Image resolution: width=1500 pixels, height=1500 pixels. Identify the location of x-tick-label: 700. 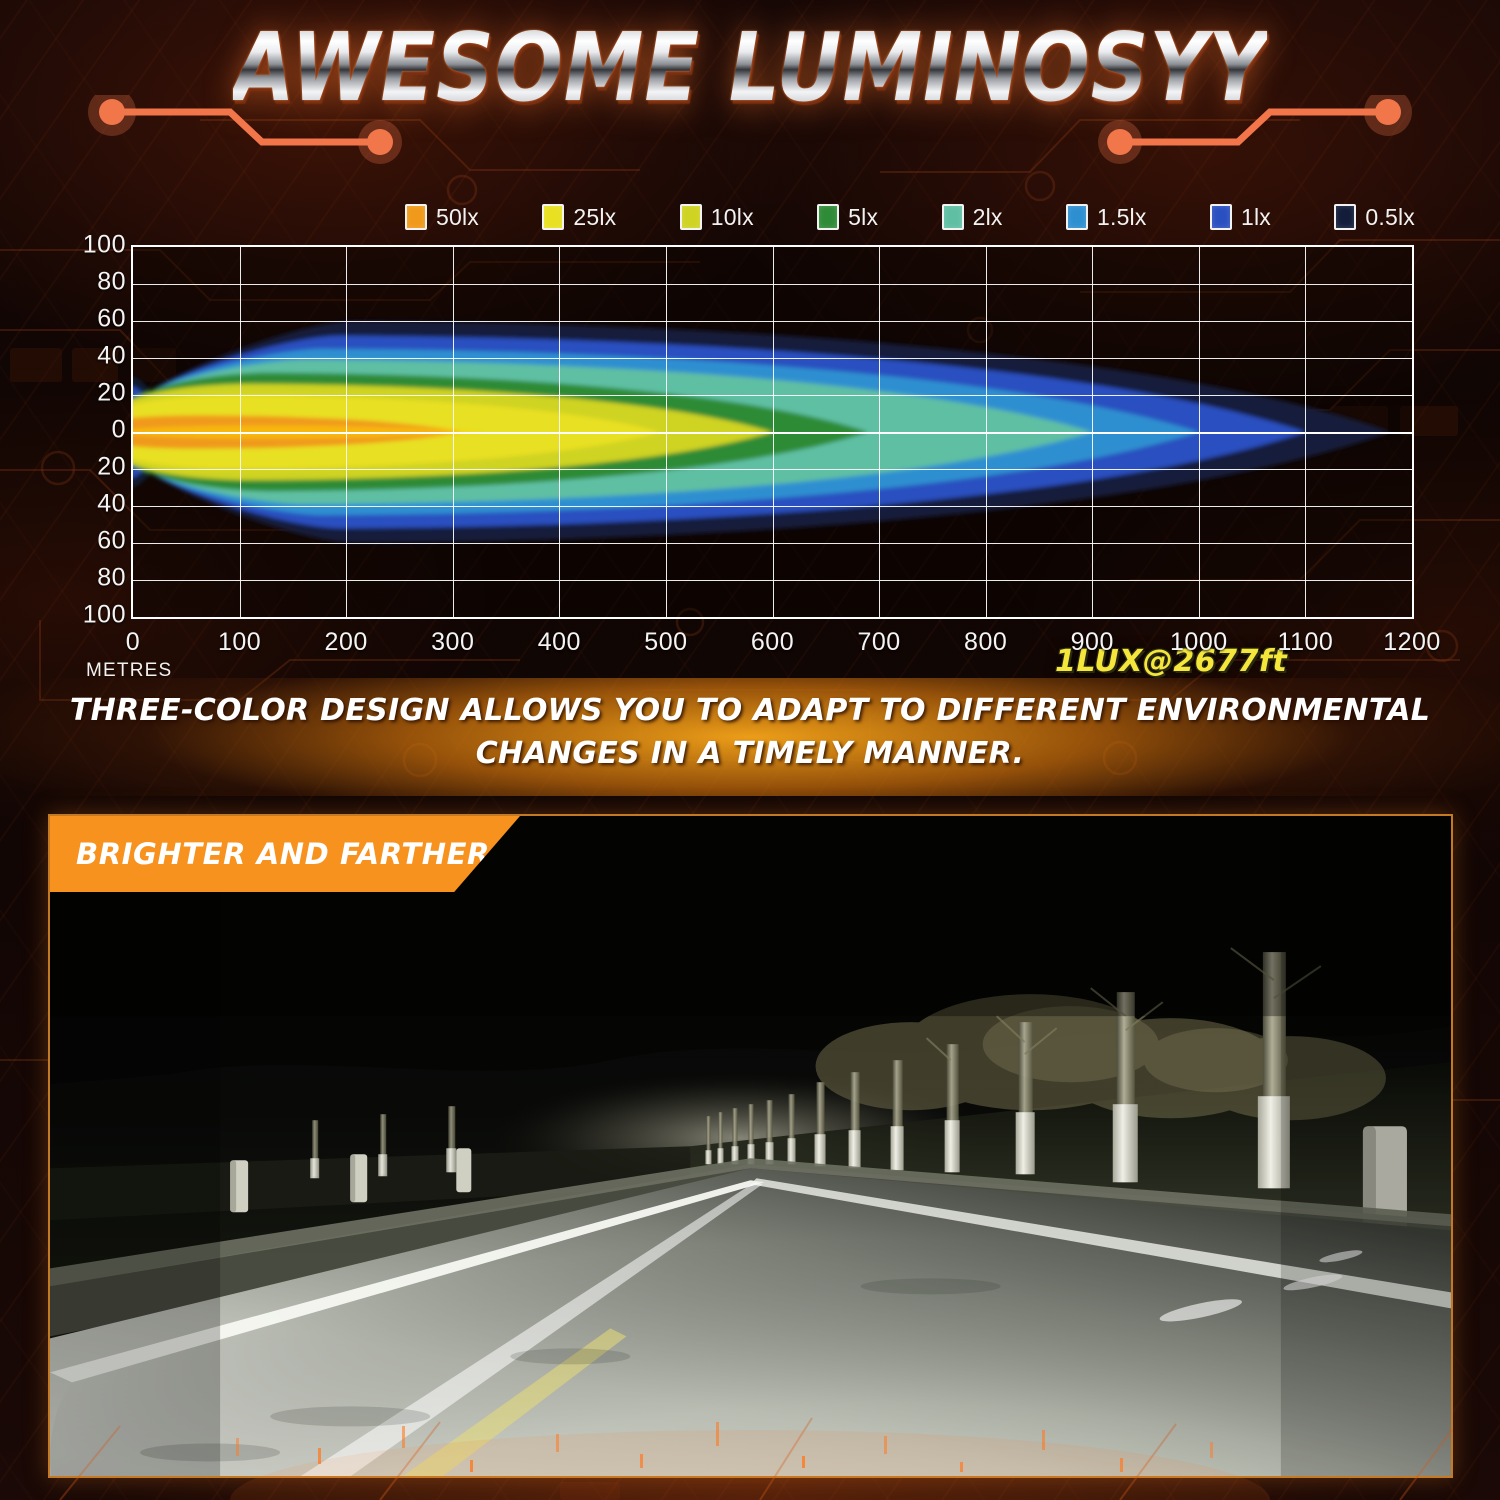
(879, 642).